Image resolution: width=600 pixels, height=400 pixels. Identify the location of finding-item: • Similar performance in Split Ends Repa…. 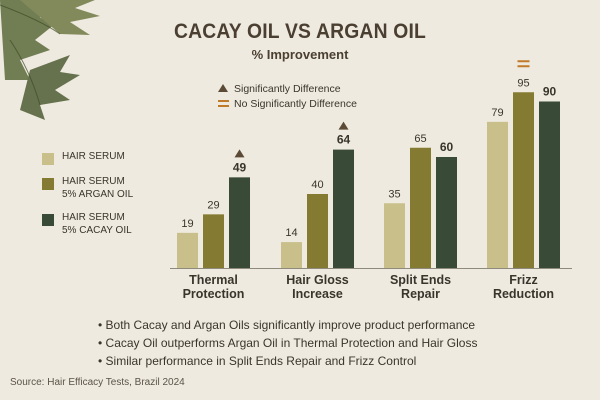
(257, 361).